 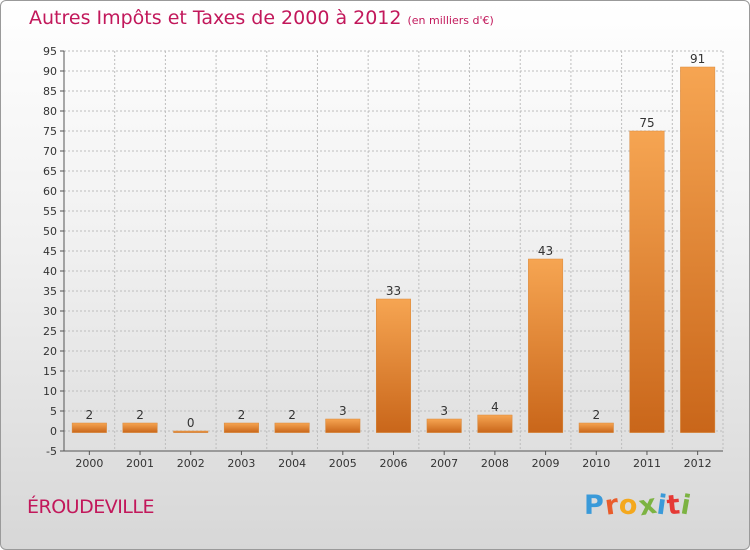 What do you see at coordinates (50, 91) in the screenshot?
I see `y-tick-label: 85` at bounding box center [50, 91].